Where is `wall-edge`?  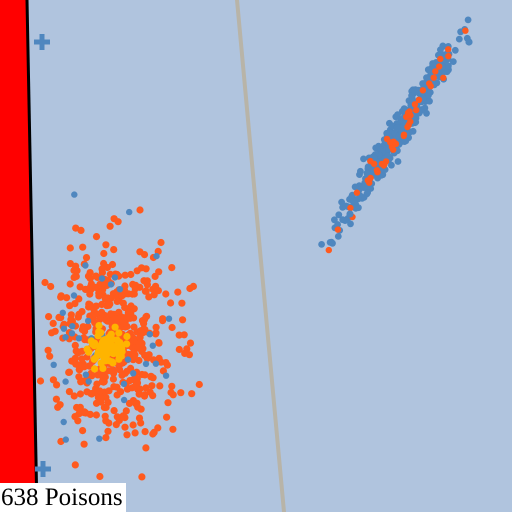 wall-edge is located at coordinates (32, 256).